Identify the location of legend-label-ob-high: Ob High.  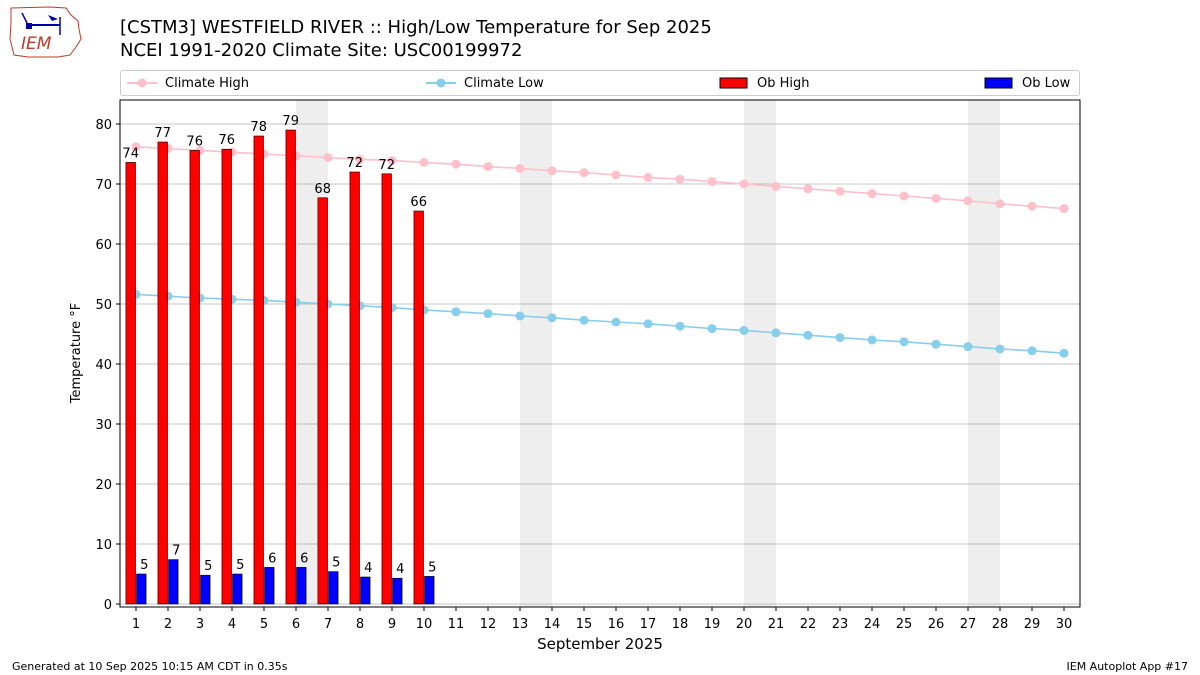
(783, 83).